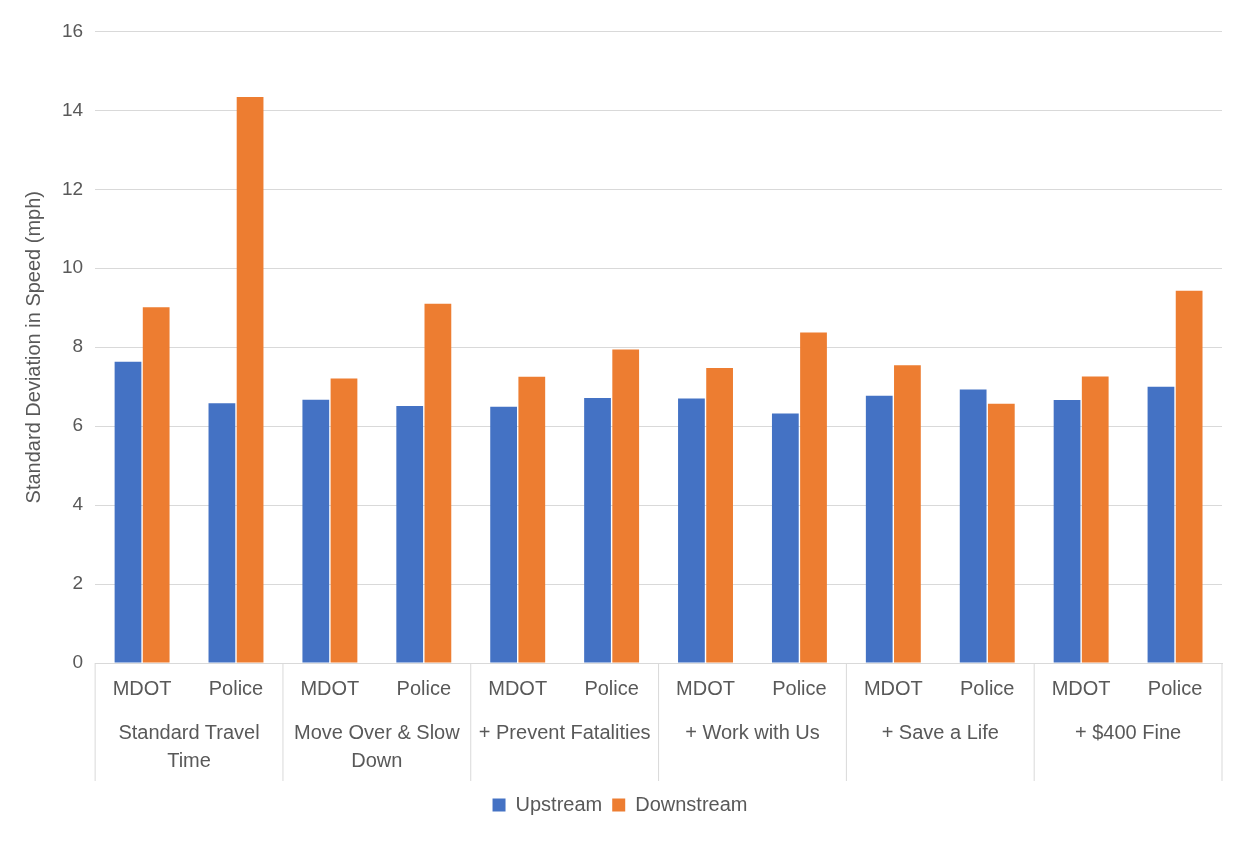 Image resolution: width=1250 pixels, height=843 pixels. What do you see at coordinates (78, 346) in the screenshot?
I see `y-tick-label: 8` at bounding box center [78, 346].